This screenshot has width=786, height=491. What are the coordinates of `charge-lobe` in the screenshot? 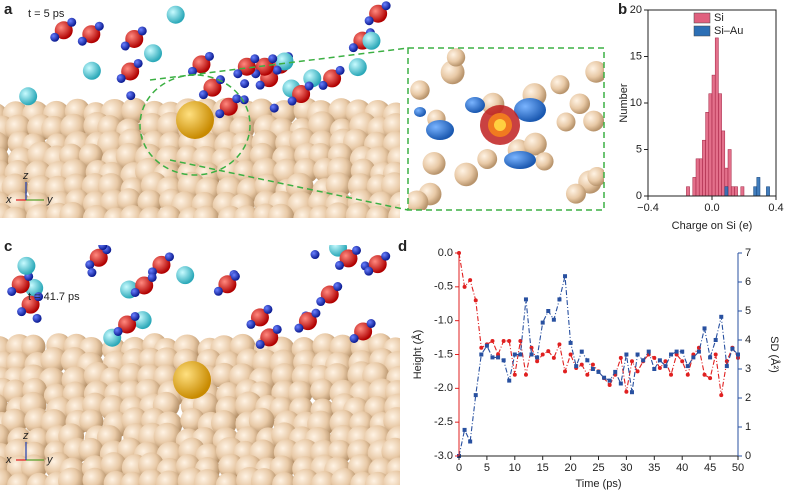 It's located at (420, 112).